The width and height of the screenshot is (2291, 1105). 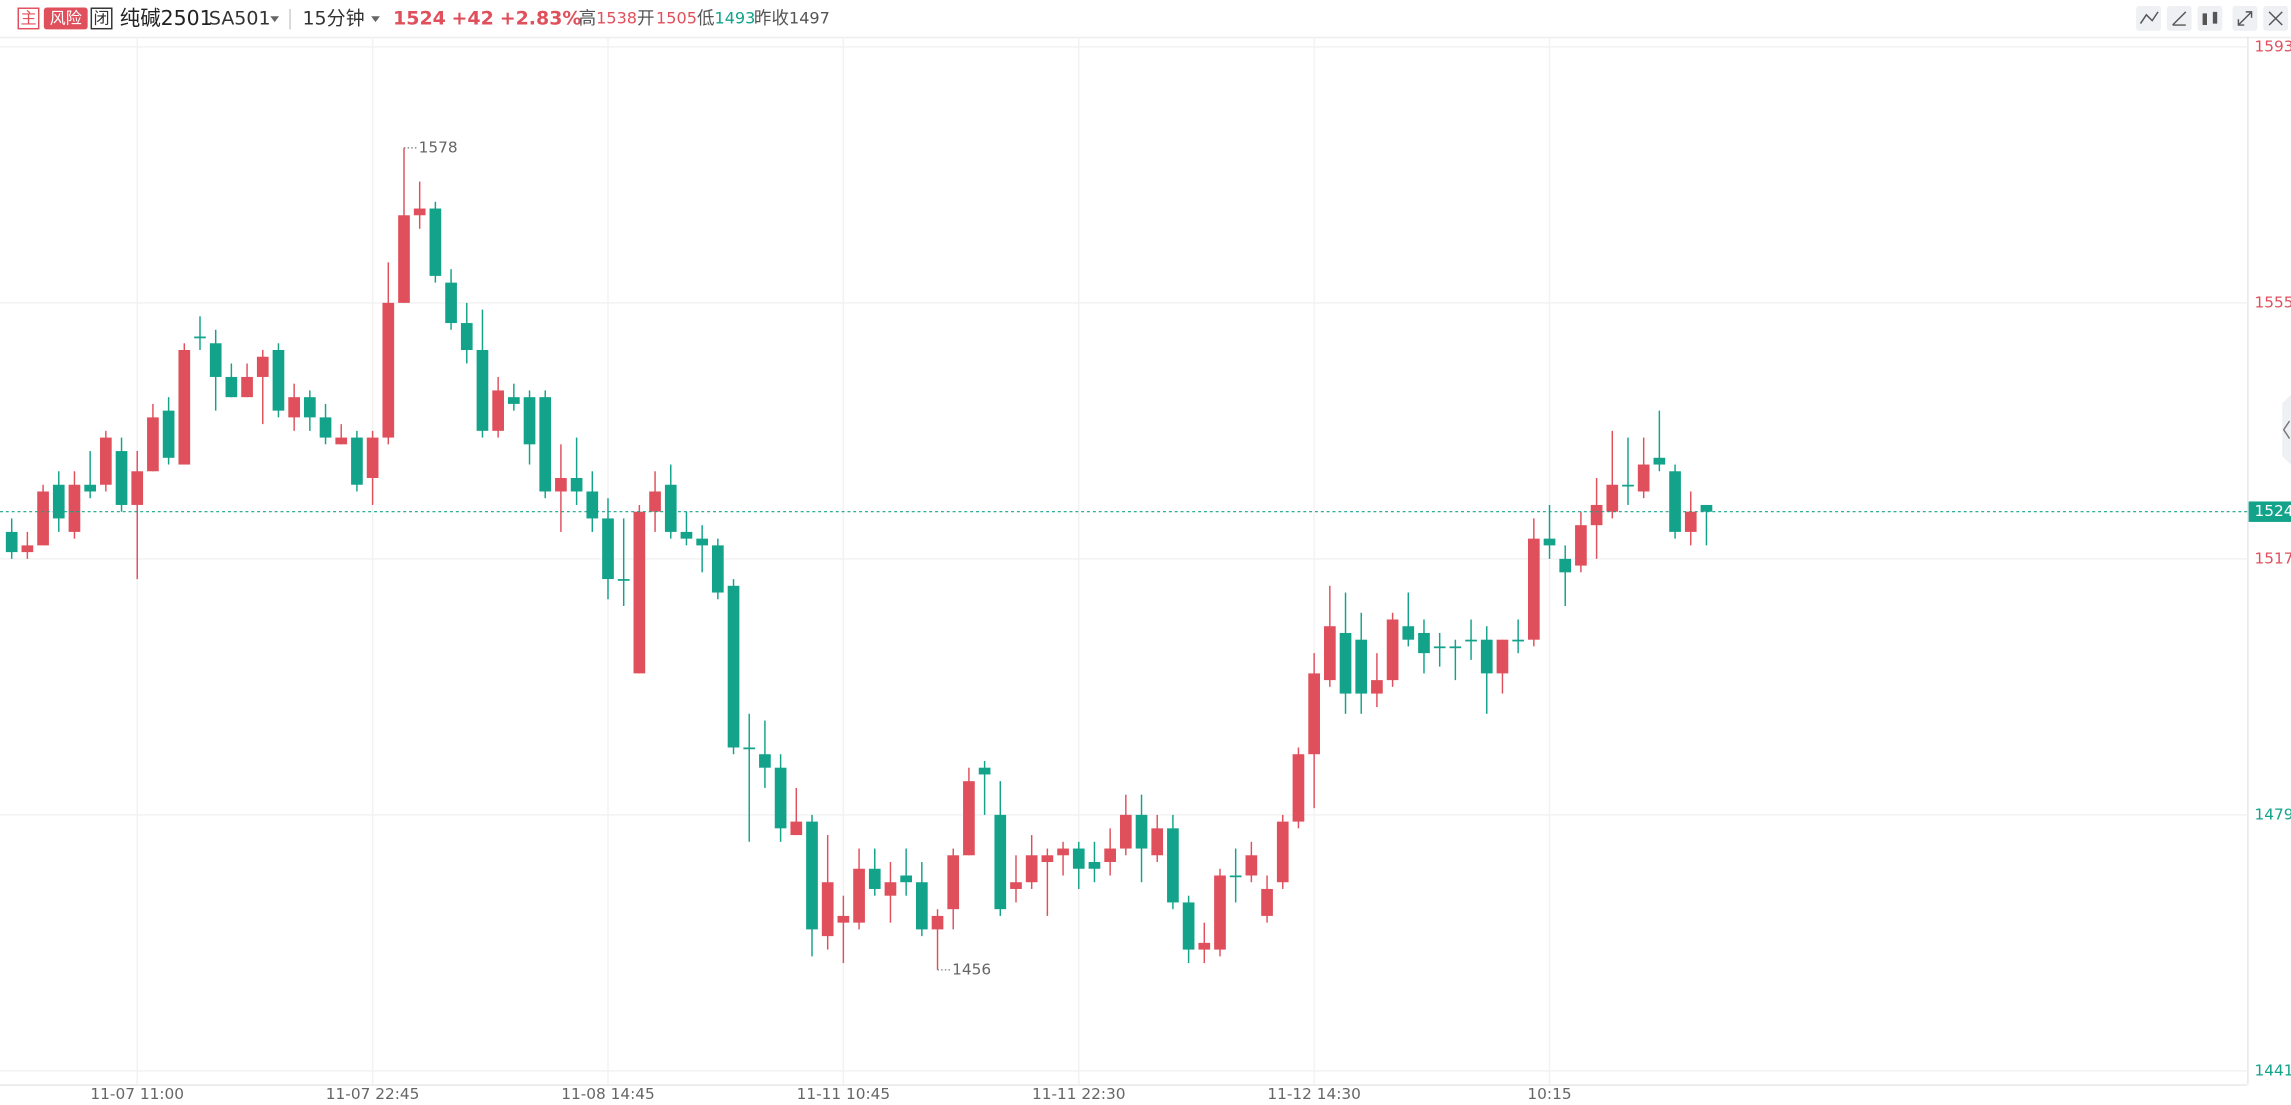 I want to click on period: 15分钟, so click(x=333, y=19).